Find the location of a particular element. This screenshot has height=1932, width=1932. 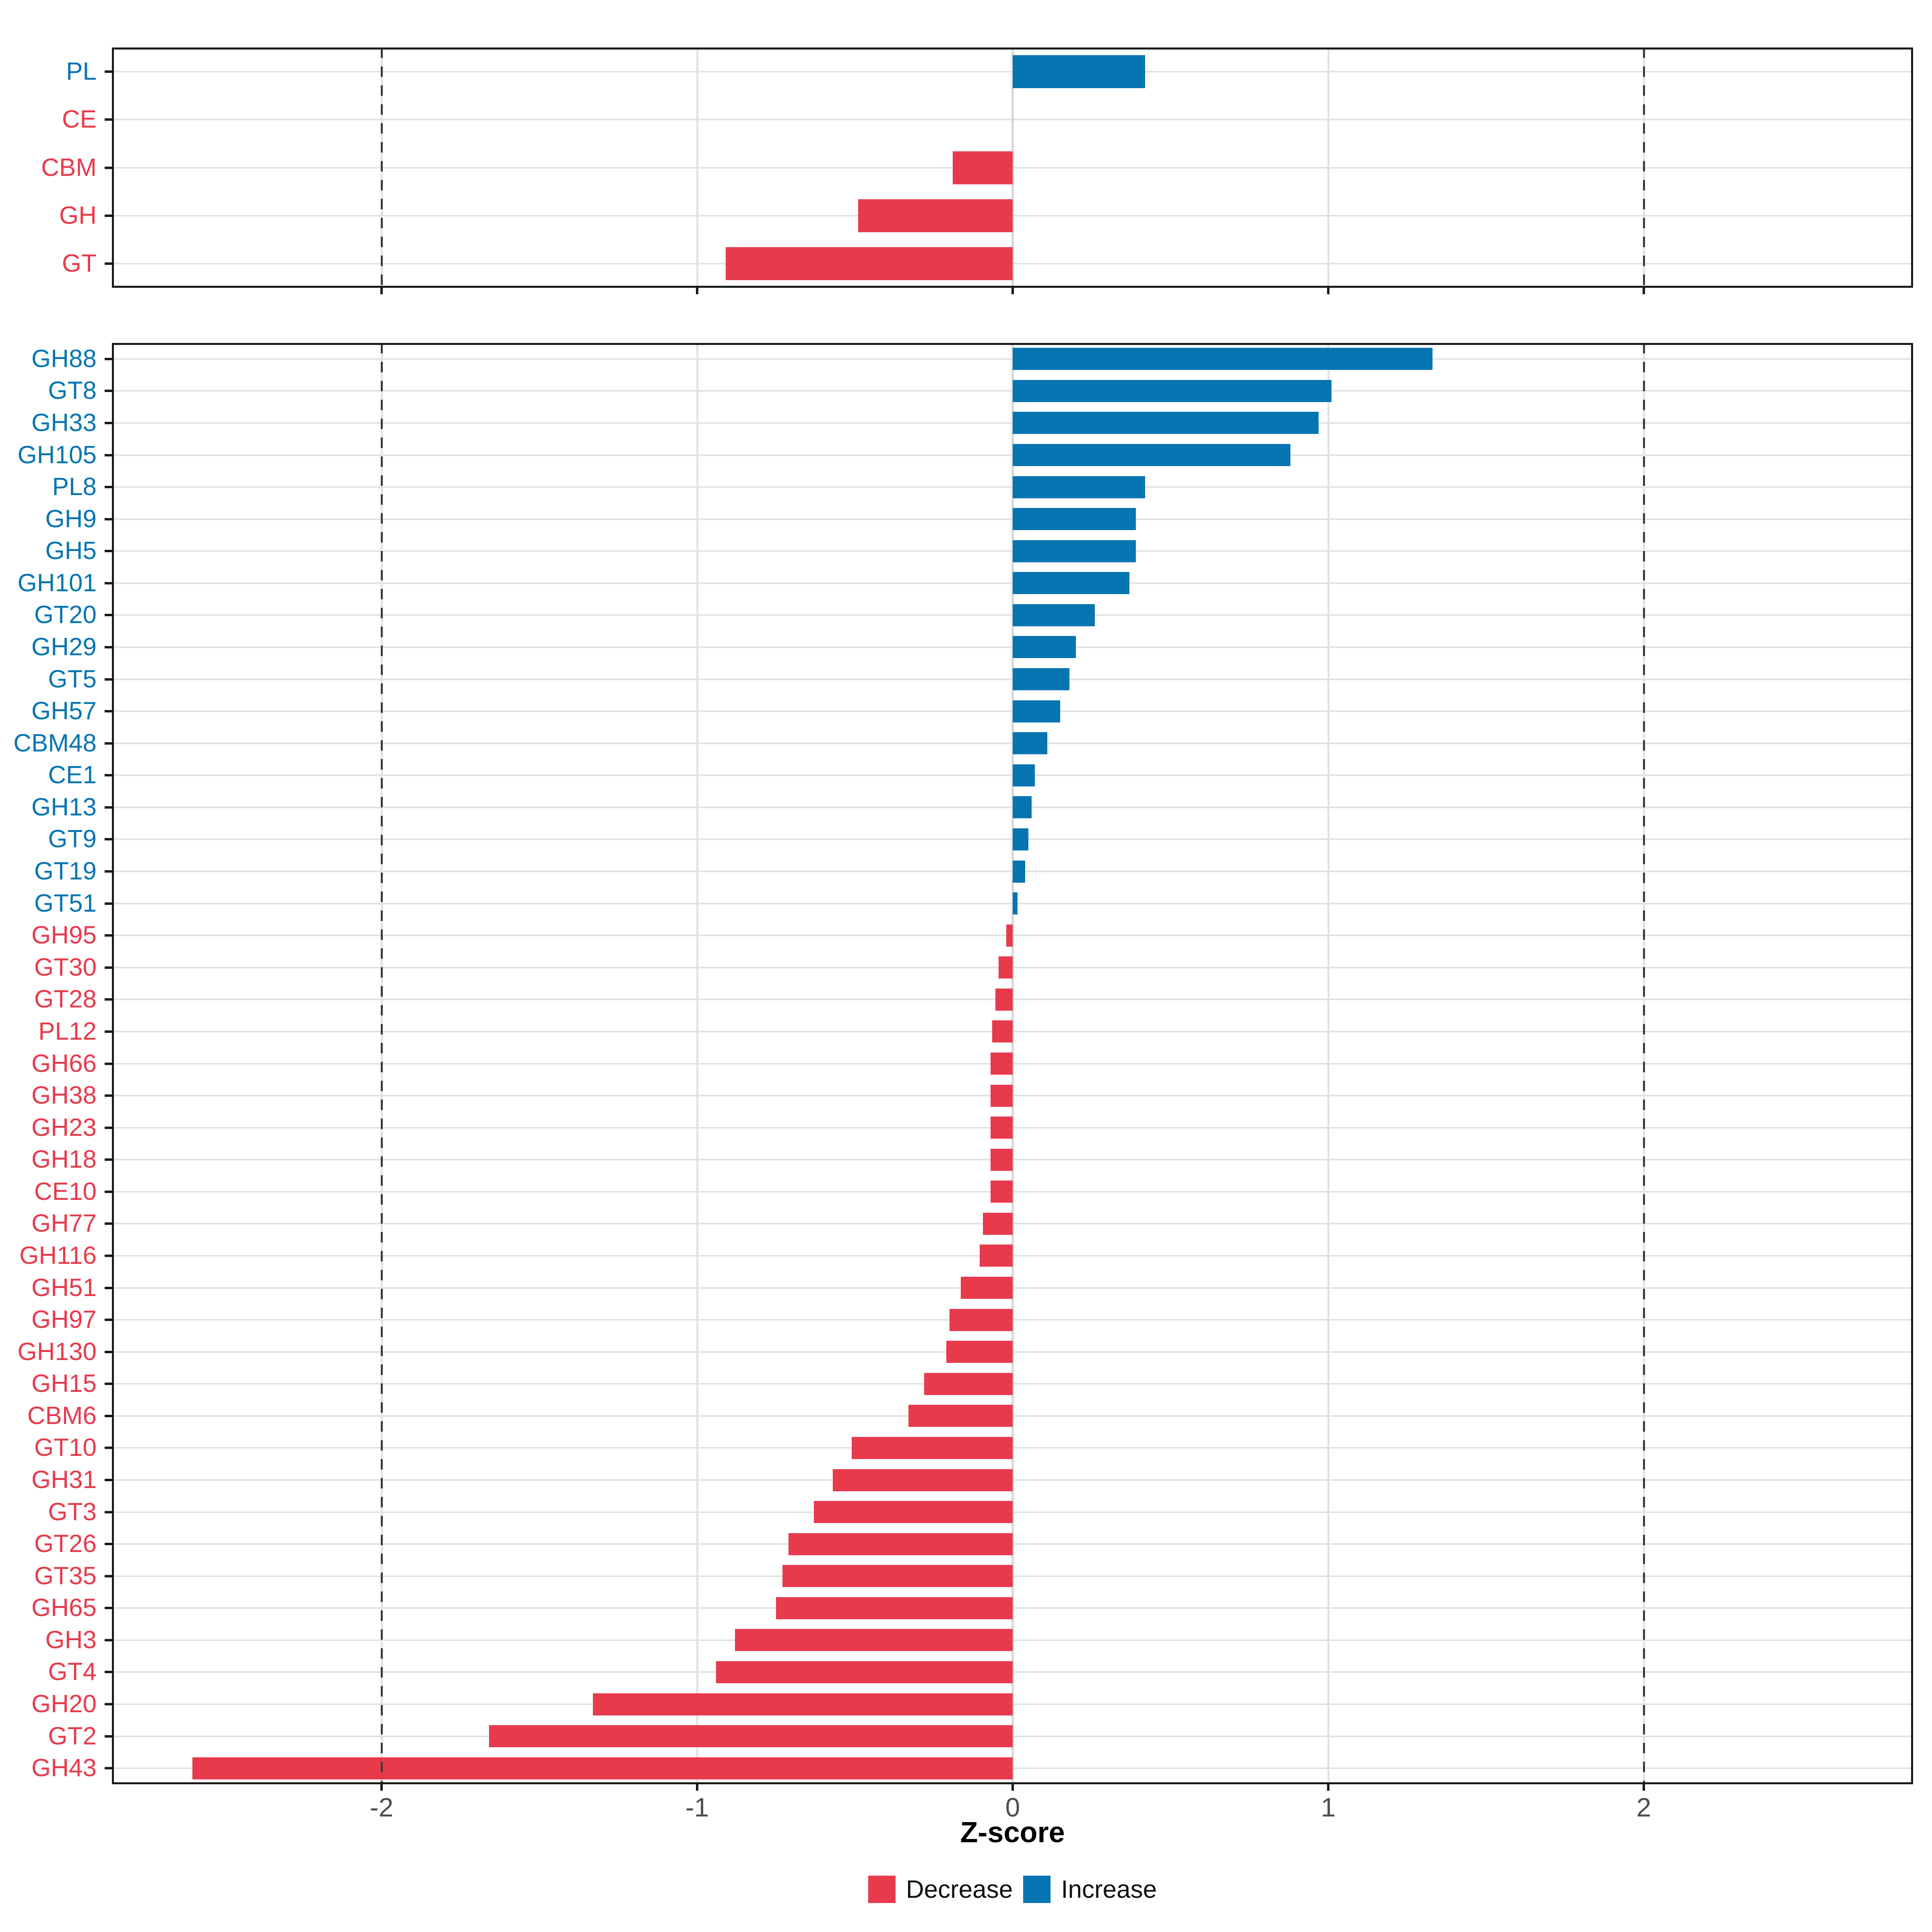

row-tick-GH9 is located at coordinates (108, 519).